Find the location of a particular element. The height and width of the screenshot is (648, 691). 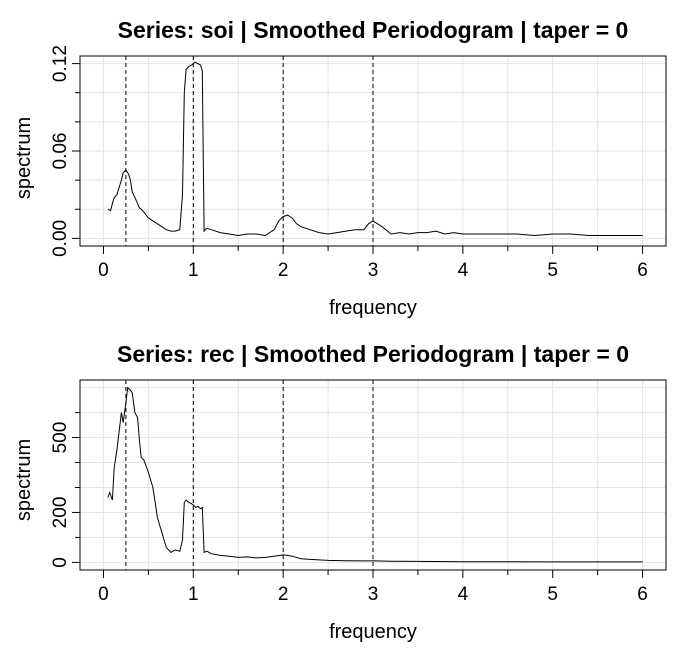

rec-x-tick-label-3: 3 is located at coordinates (373, 594).